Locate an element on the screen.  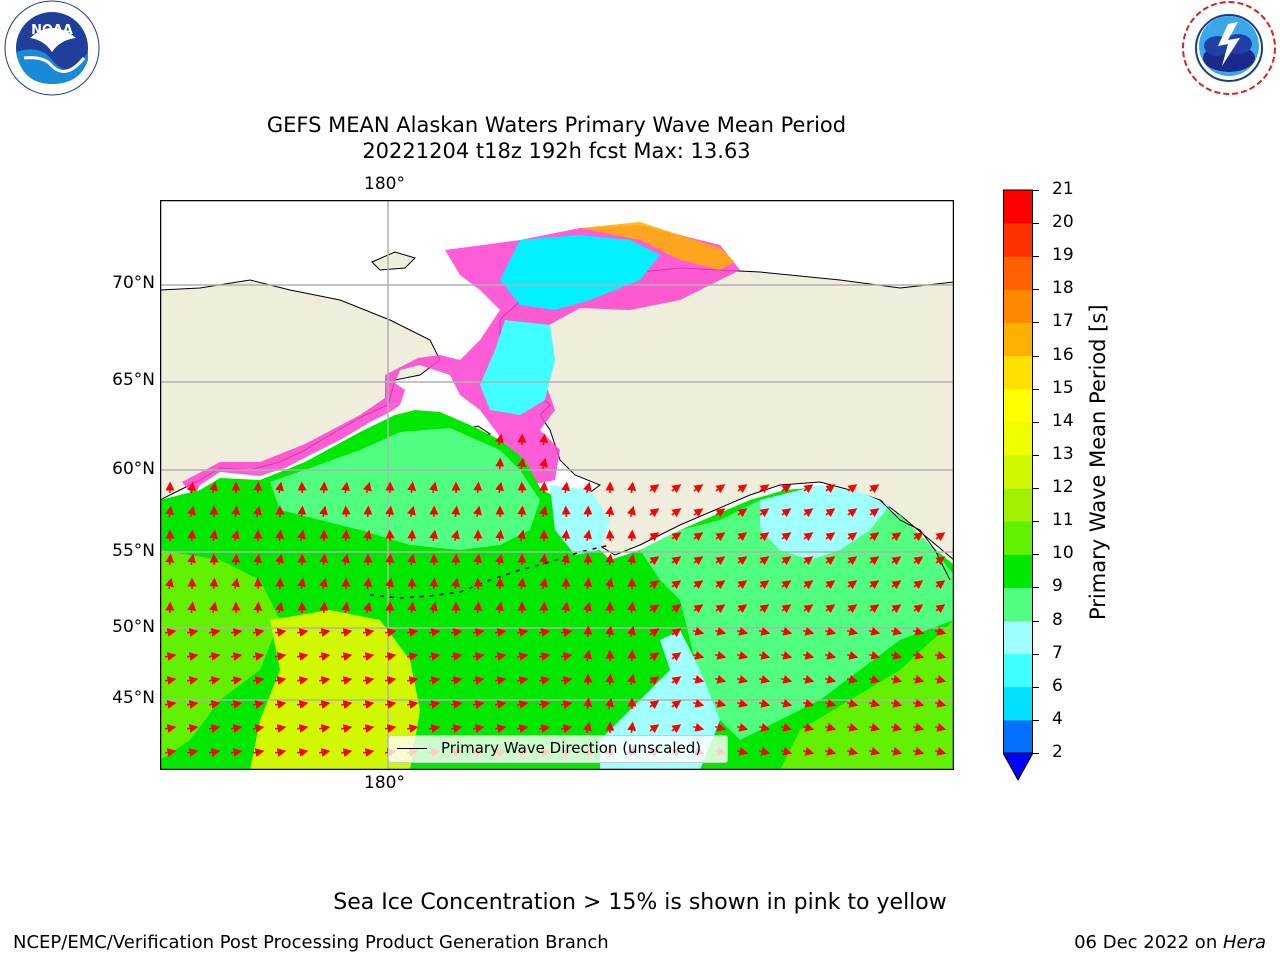
noaa-logo: NOAA is located at coordinates (52, 50).